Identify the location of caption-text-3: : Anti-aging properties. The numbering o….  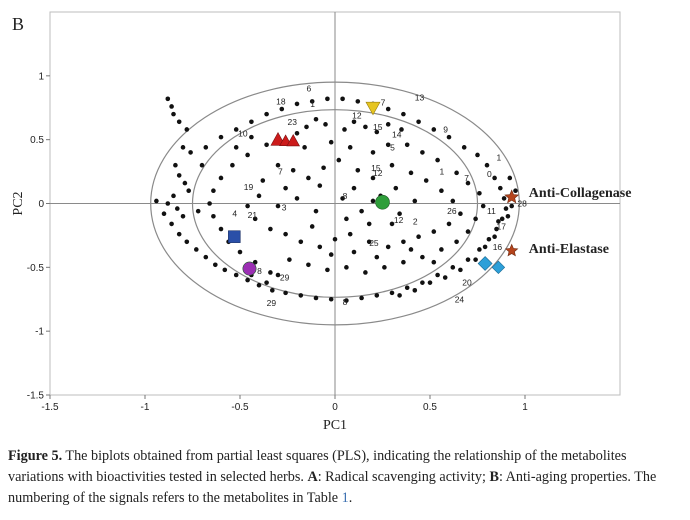
(332, 487).